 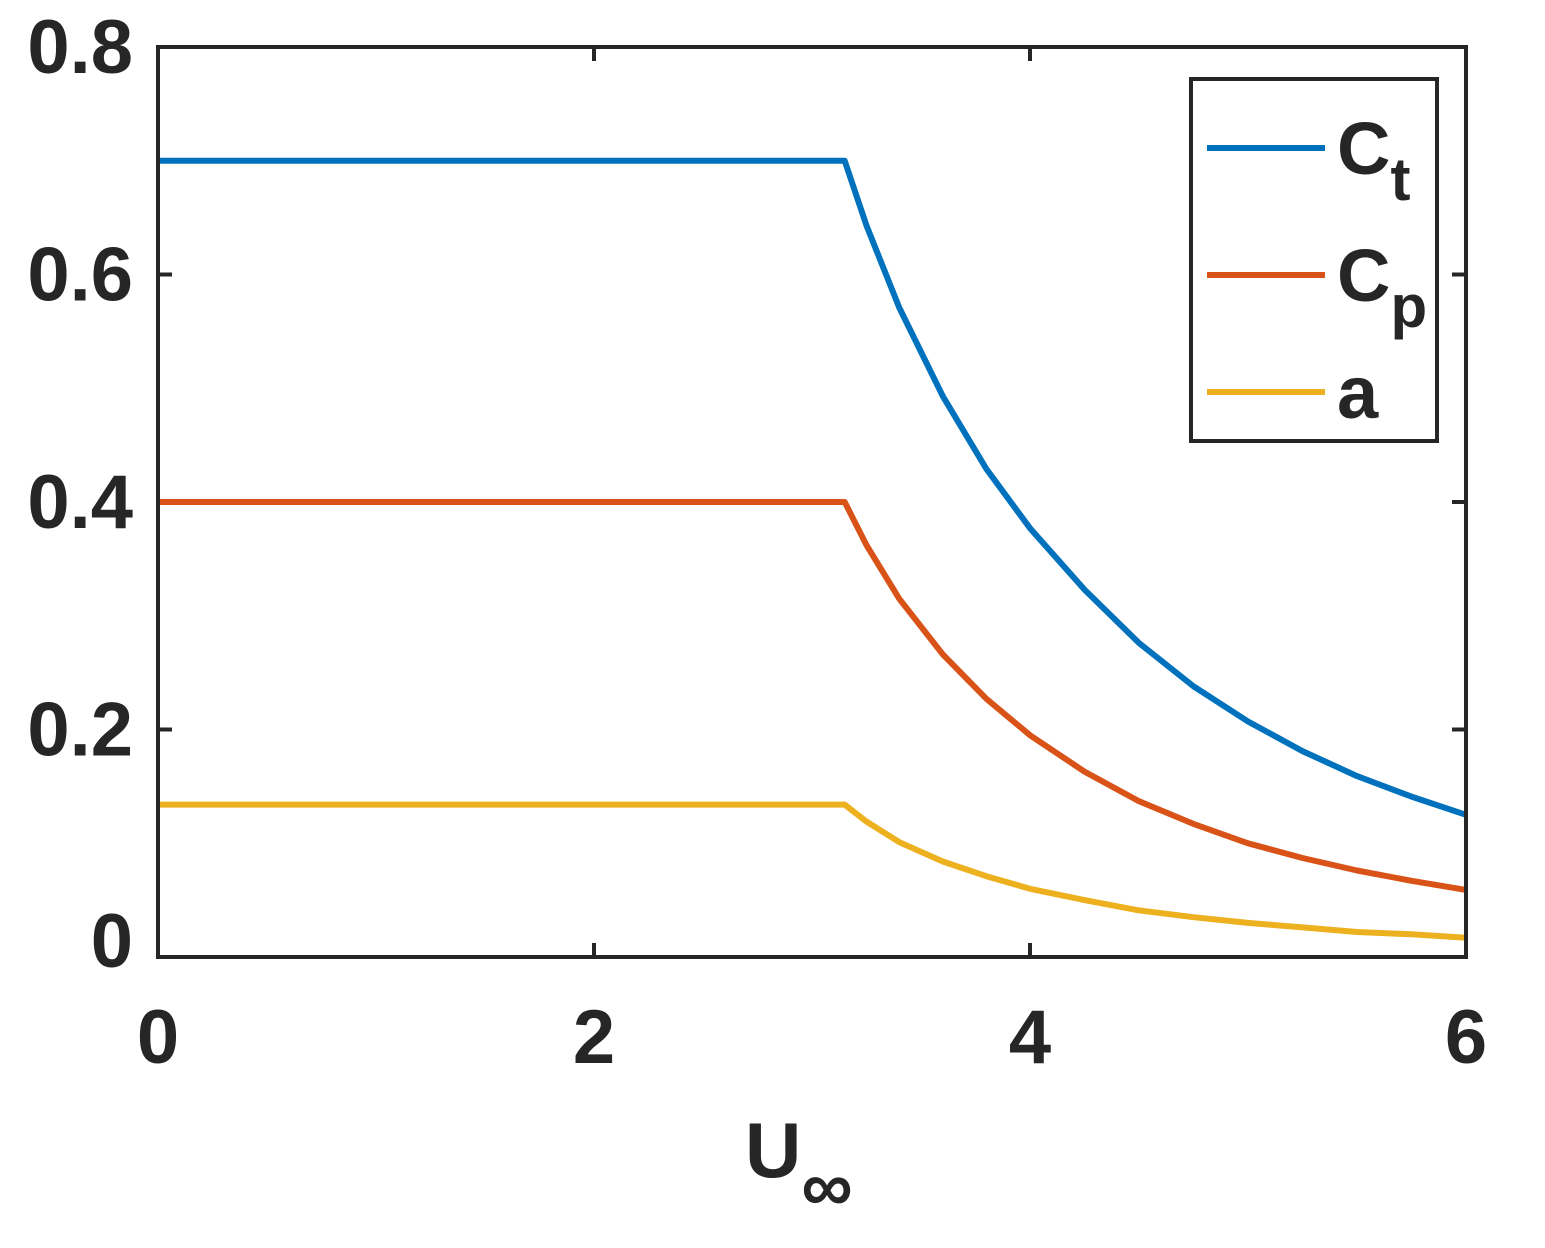 I want to click on y-tick-label: 0.6, so click(x=80, y=275).